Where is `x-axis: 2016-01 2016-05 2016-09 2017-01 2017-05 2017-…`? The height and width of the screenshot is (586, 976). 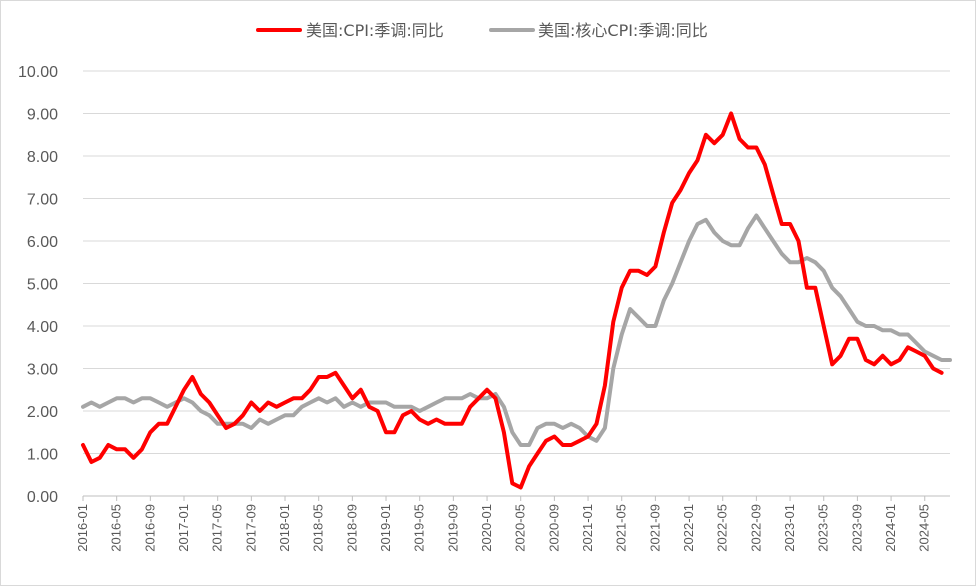 x-axis: 2016-01 2016-05 2016-09 2017-01 2017-05 2017-… is located at coordinates (512, 523).